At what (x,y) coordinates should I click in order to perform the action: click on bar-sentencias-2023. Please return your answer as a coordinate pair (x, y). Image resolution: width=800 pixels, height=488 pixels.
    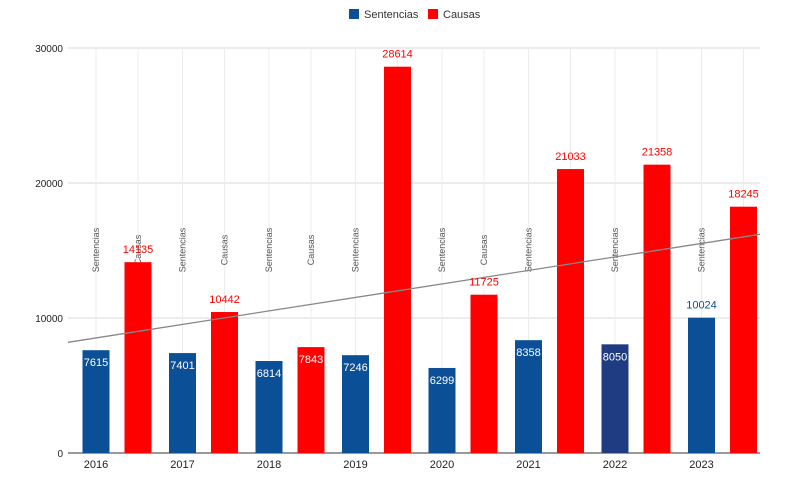
    Looking at the image, I should click on (701, 385).